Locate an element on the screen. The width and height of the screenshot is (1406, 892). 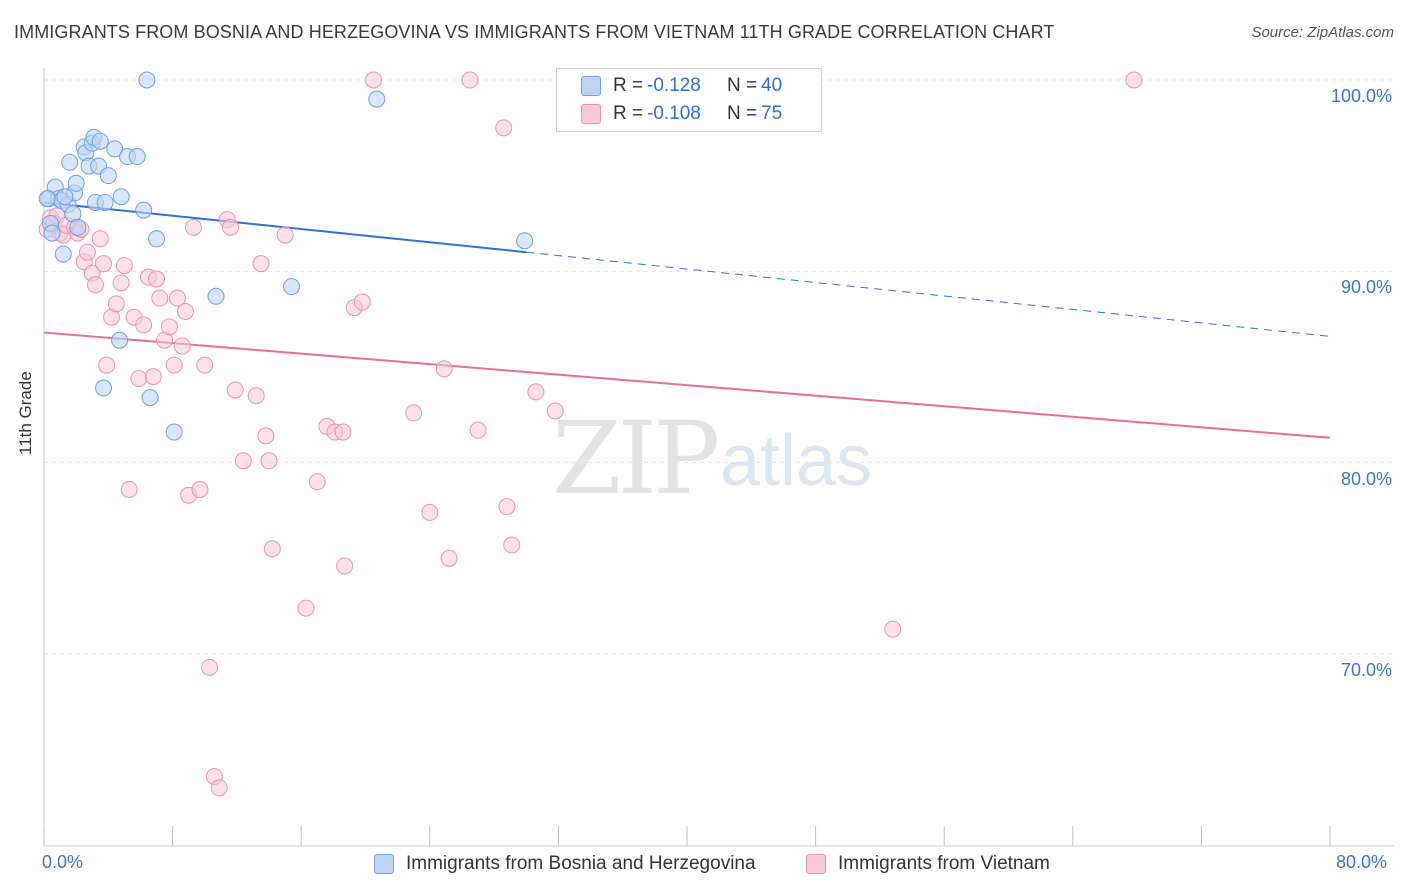
y-axis-label: 11th Grade is located at coordinates (25, 413).